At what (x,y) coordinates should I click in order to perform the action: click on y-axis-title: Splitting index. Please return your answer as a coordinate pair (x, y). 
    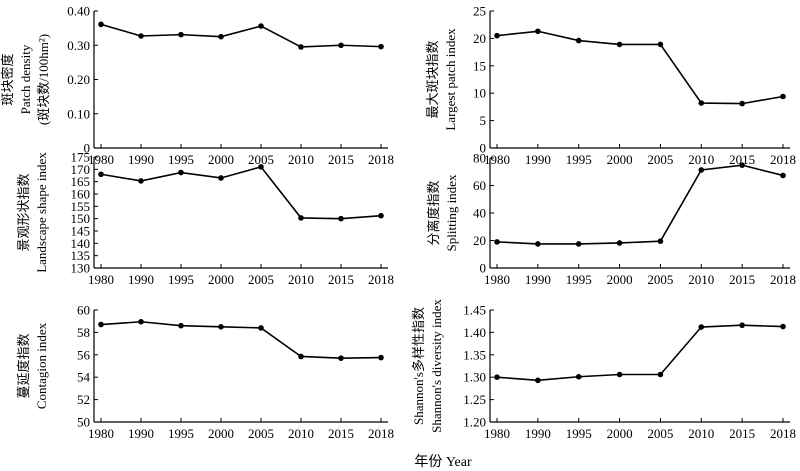
    Looking at the image, I should click on (451, 212).